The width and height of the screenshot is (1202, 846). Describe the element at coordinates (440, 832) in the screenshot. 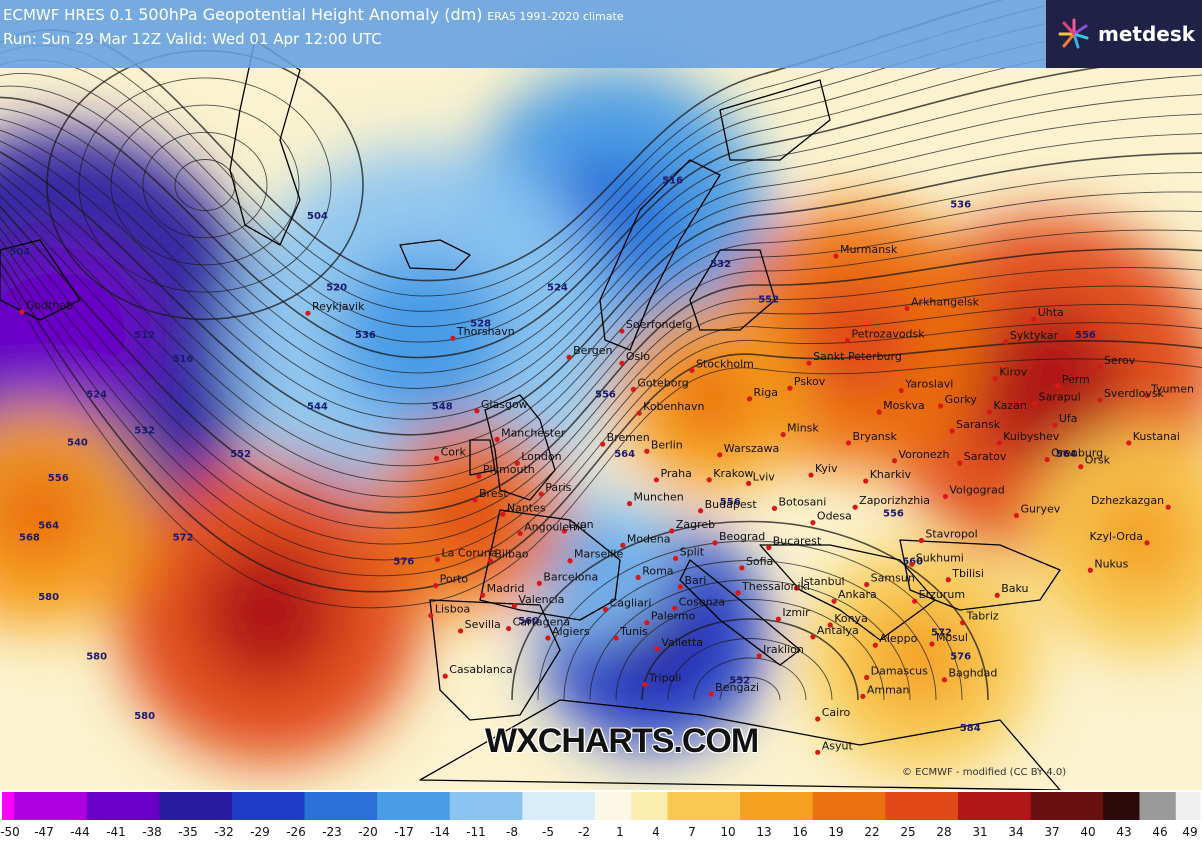

I see `colorbar-tick-label: -14` at that location.